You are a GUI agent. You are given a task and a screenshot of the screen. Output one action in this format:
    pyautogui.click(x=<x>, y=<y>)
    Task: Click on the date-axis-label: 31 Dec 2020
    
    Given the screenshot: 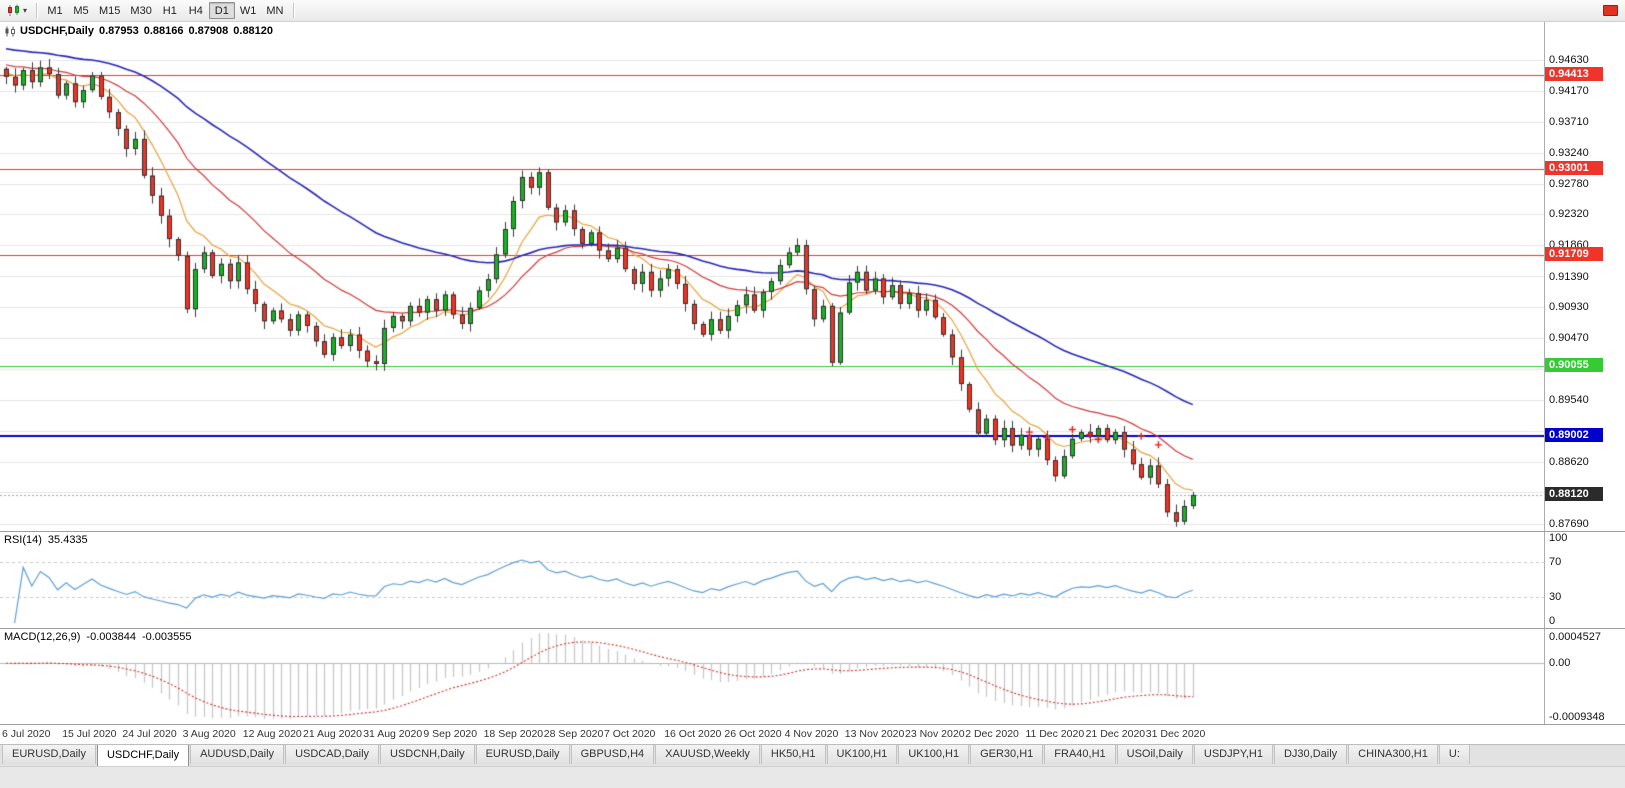 What is the action you would take?
    pyautogui.click(x=1175, y=734)
    